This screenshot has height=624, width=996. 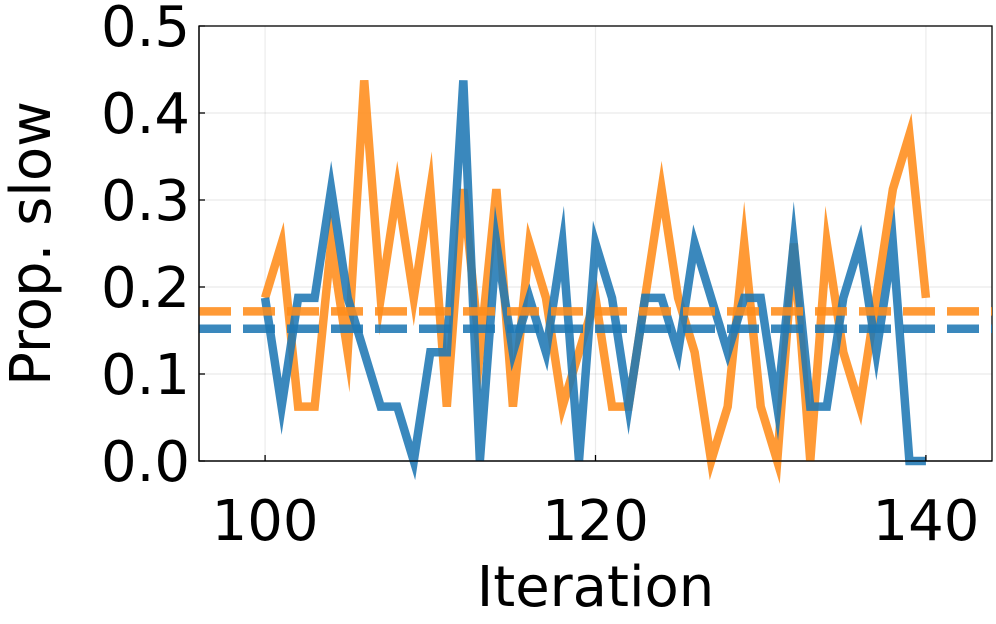 I want to click on y-axis-title: Prop. slow, so click(x=32, y=243).